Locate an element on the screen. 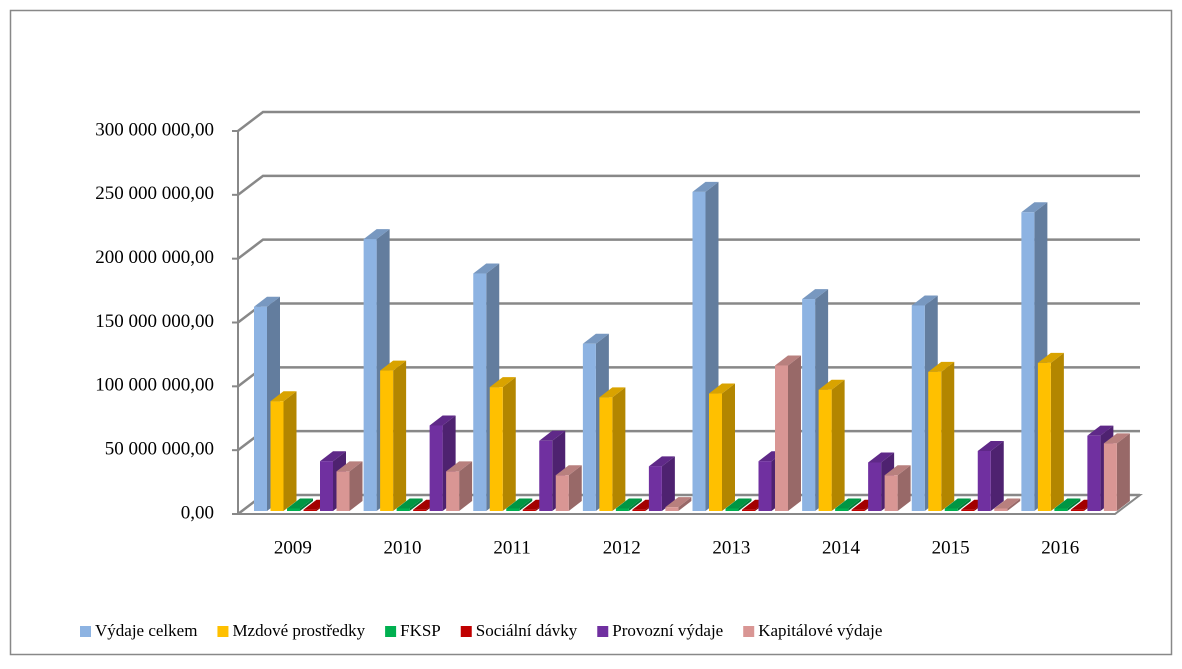  legend-label: Provozní výdaje is located at coordinates (667, 630).